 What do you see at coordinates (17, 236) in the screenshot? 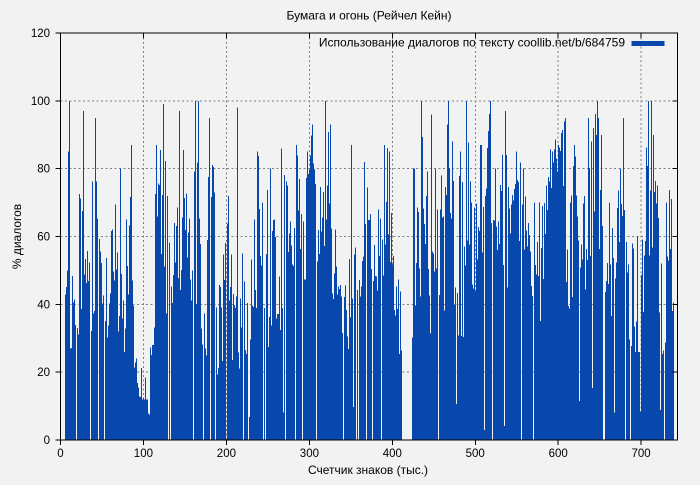
I see `svg-text: % диалогов` at bounding box center [17, 236].